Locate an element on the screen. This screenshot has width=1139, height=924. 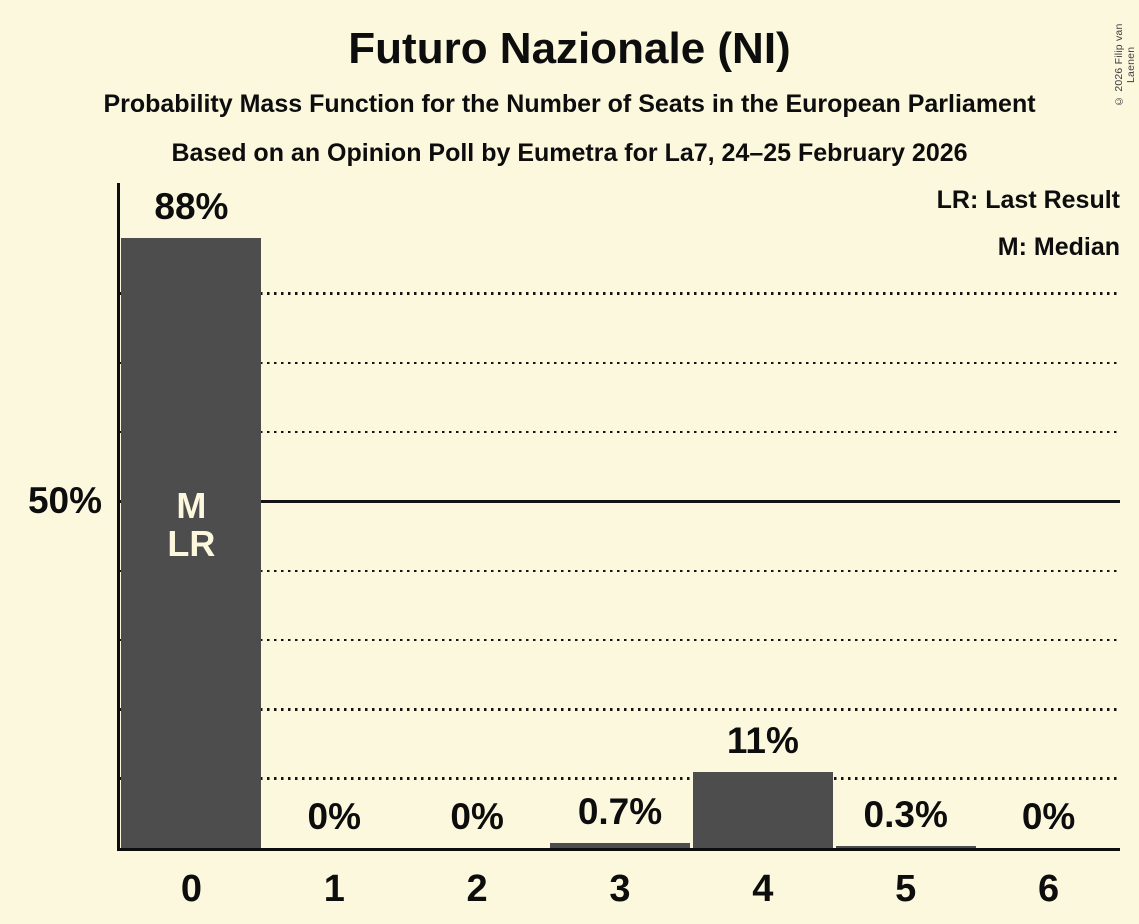
bar-value-label: 11% is located at coordinates (762, 740).